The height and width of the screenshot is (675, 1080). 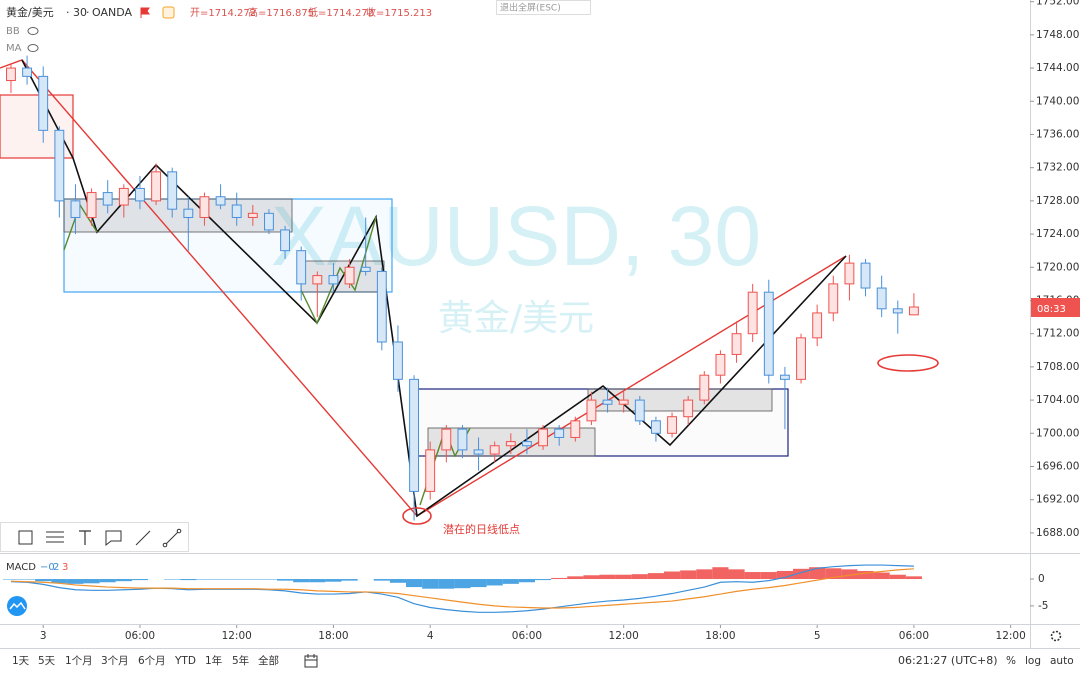 I want to click on tool-dot, so click(x=179, y=531).